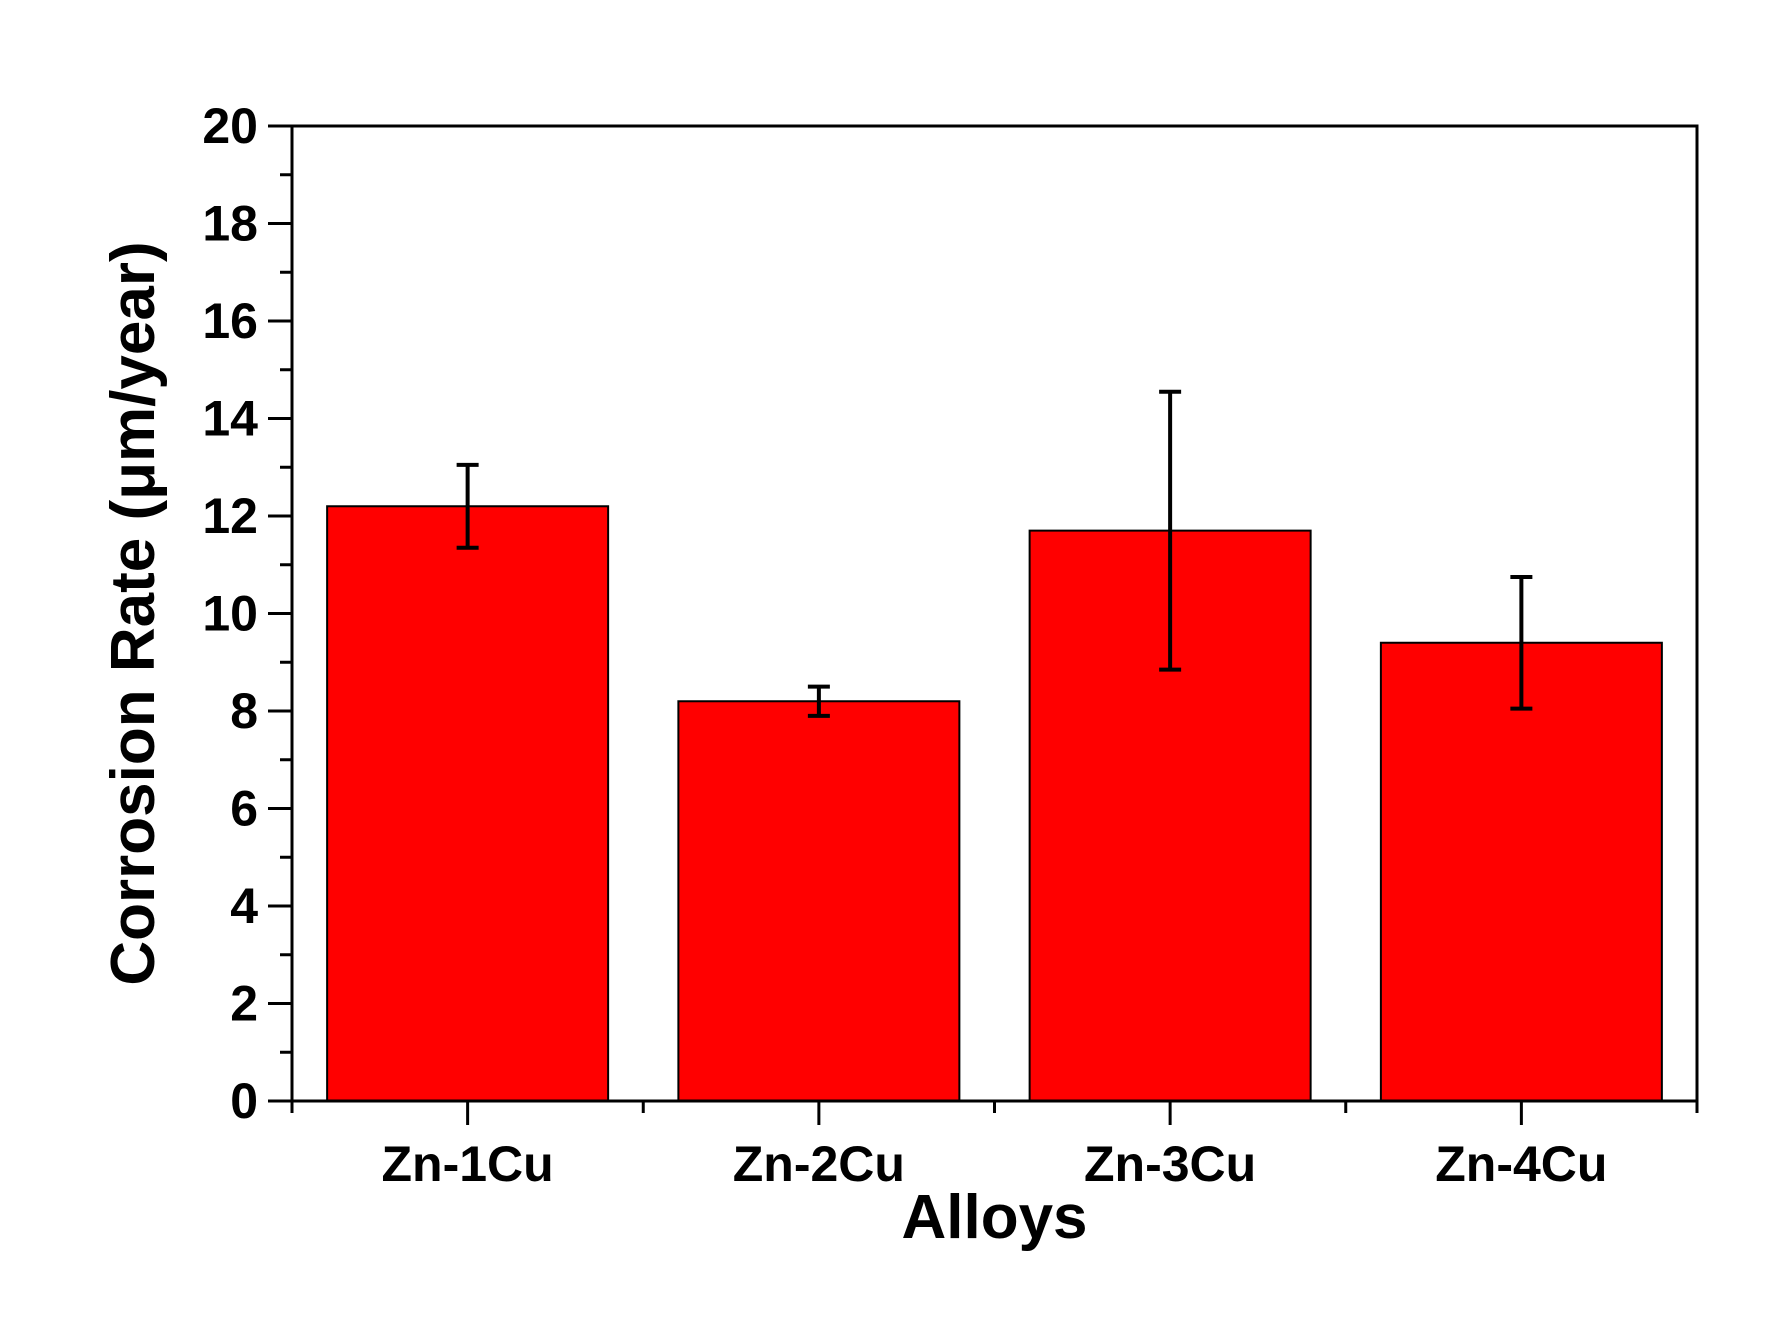  What do you see at coordinates (819, 901) in the screenshot?
I see `bar-Zn-2Cu` at bounding box center [819, 901].